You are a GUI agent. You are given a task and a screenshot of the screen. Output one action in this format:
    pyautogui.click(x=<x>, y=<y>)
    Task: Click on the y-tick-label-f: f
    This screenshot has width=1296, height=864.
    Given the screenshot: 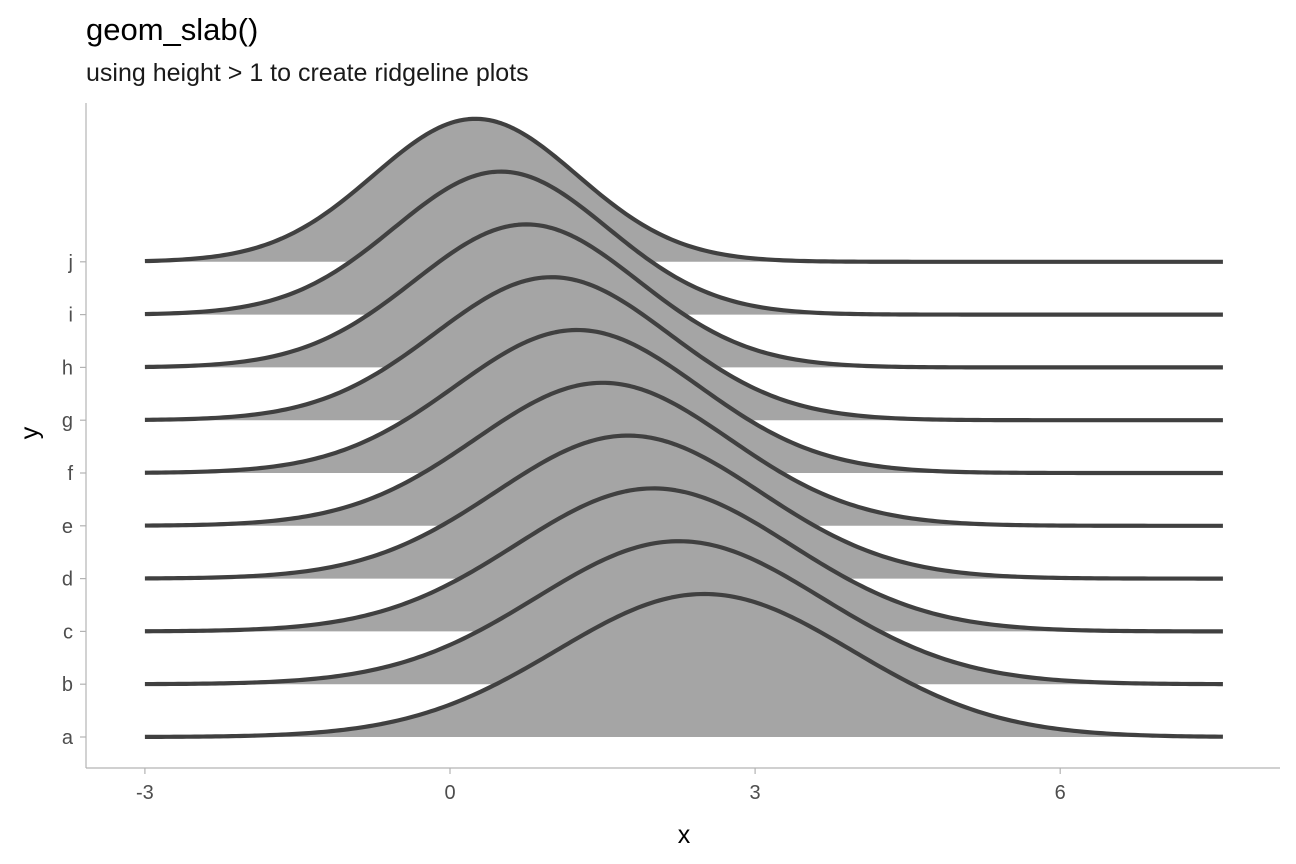 What is the action you would take?
    pyautogui.click(x=70, y=474)
    